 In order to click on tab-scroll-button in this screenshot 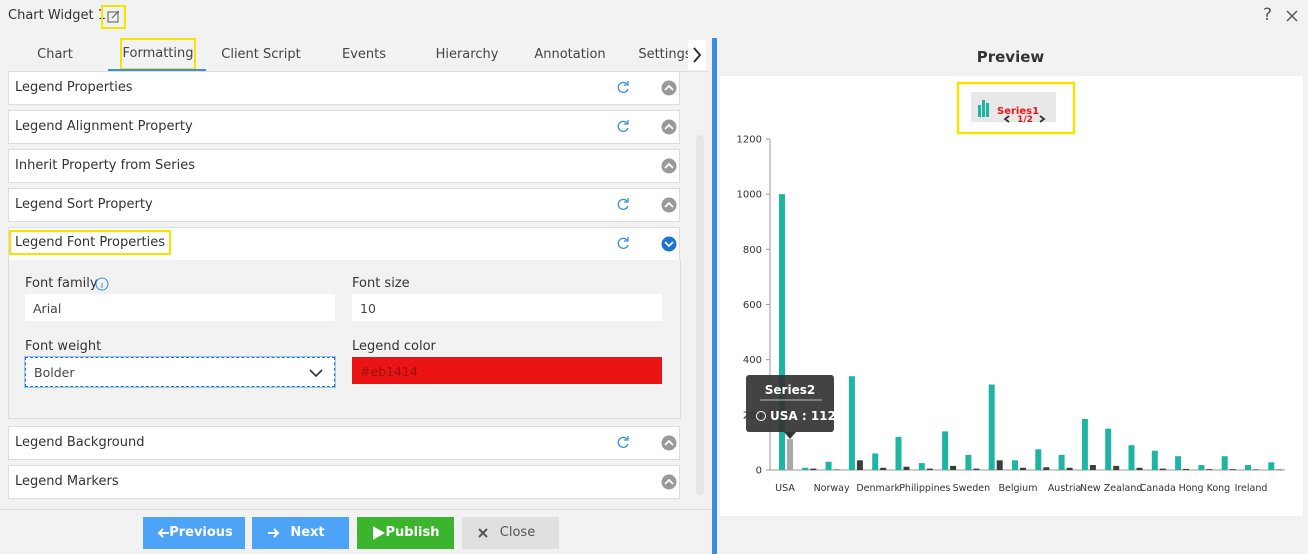, I will do `click(697, 55)`.